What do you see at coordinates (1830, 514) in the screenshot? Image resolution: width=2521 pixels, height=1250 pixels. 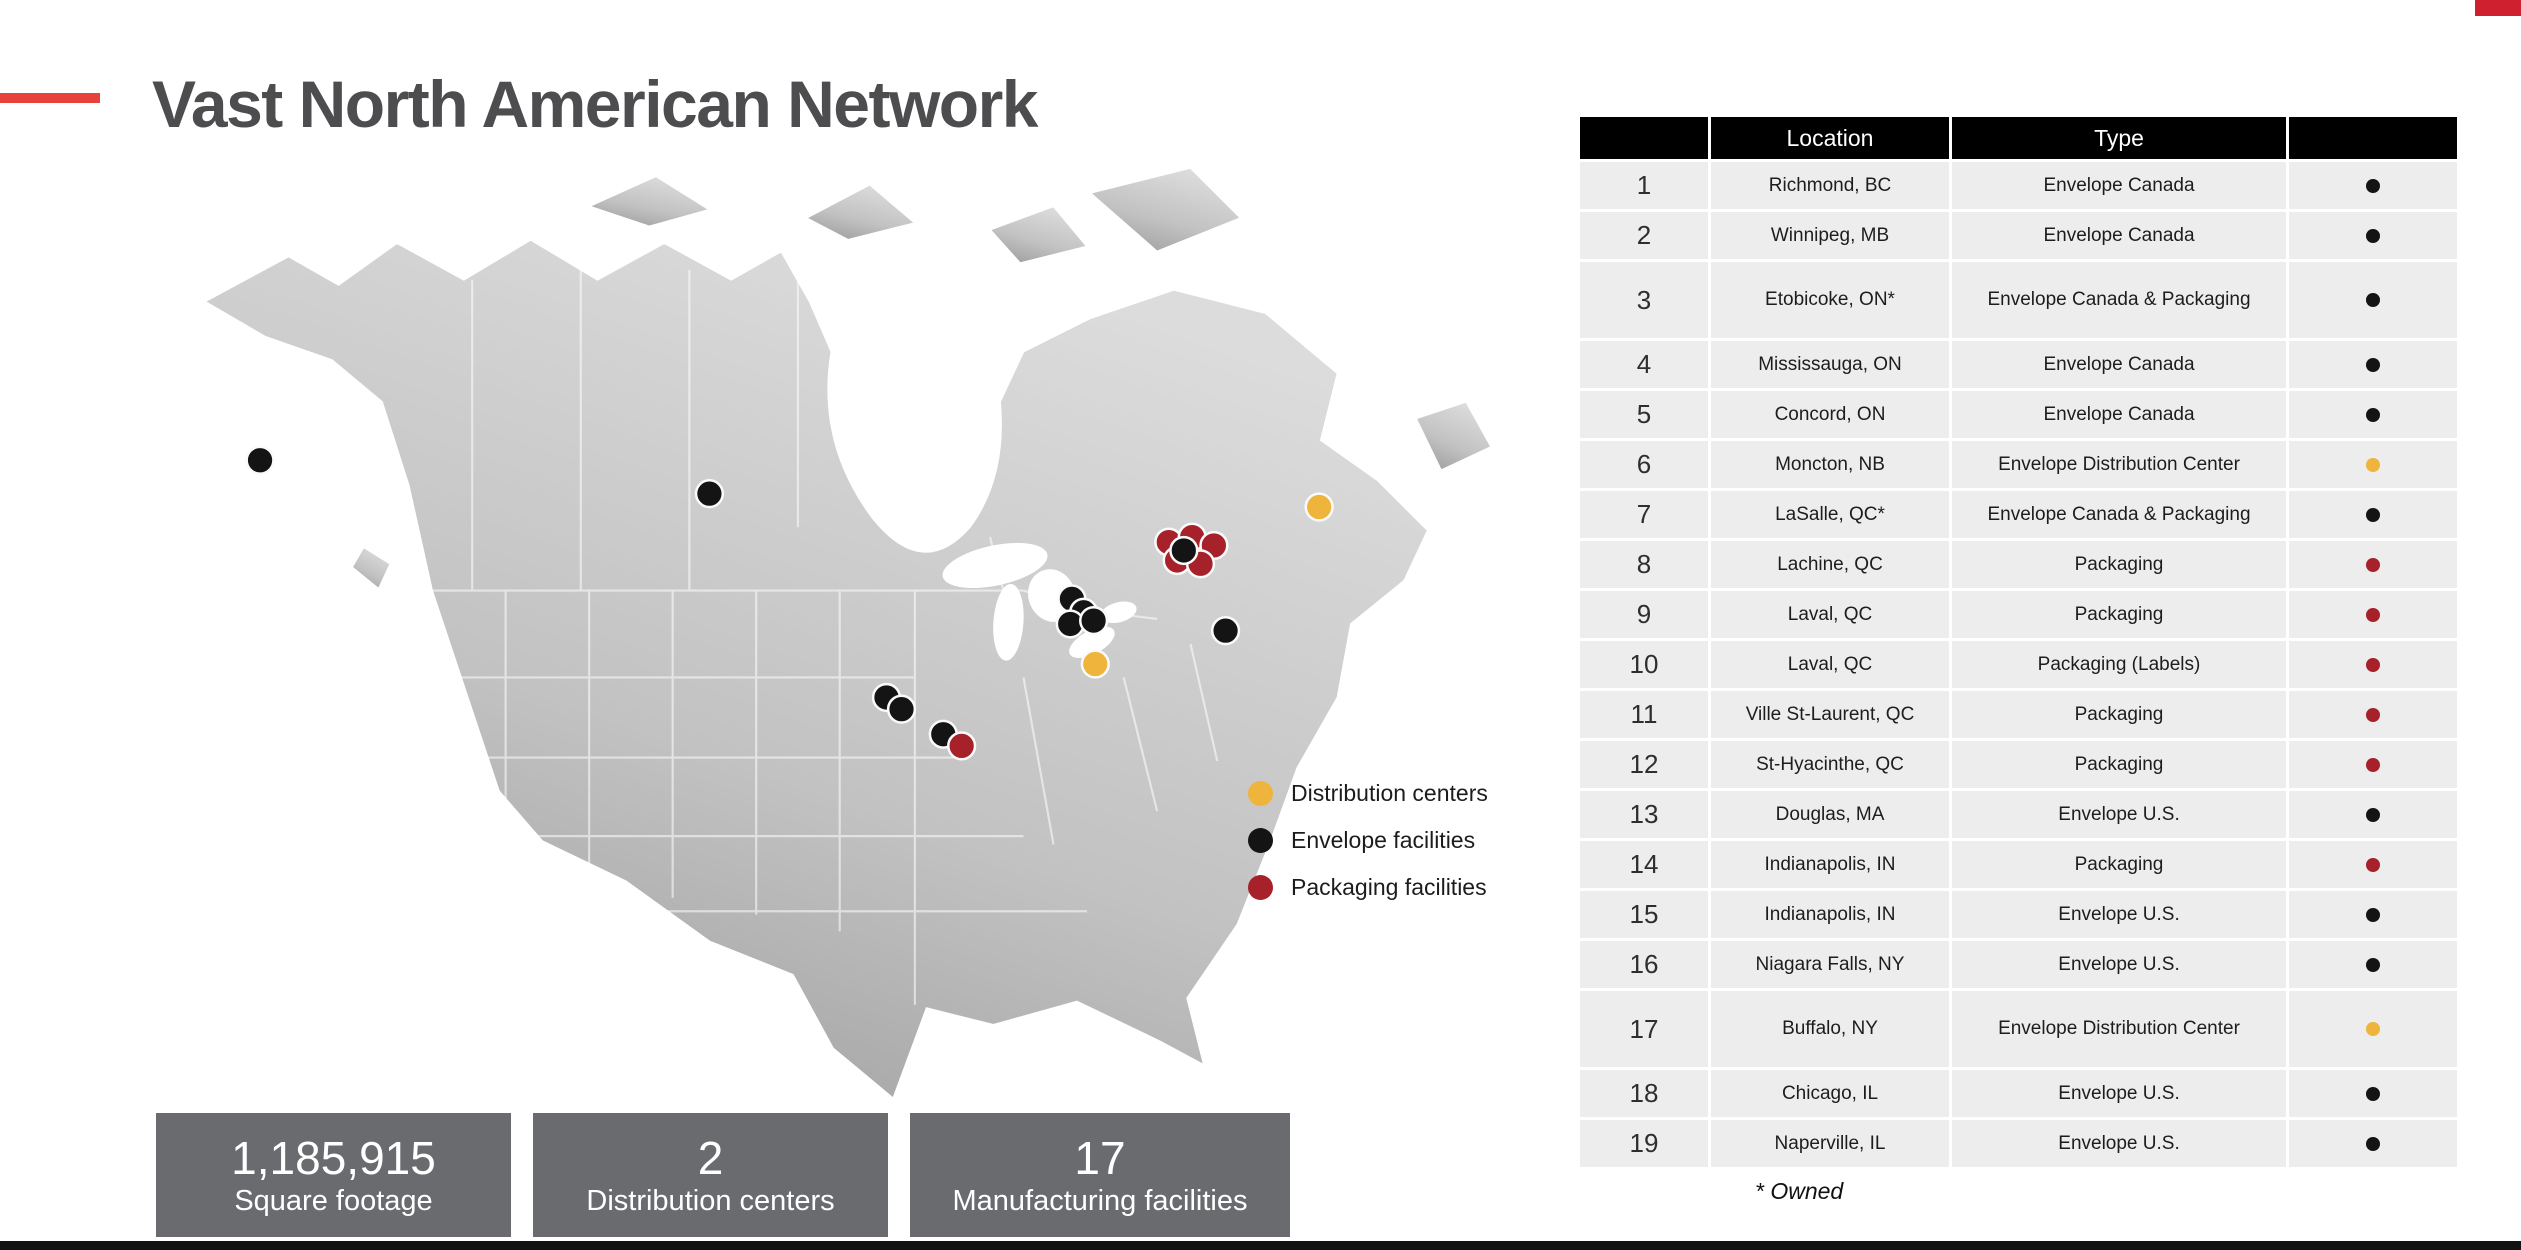 I see `row-location: LaSalle, QC*` at bounding box center [1830, 514].